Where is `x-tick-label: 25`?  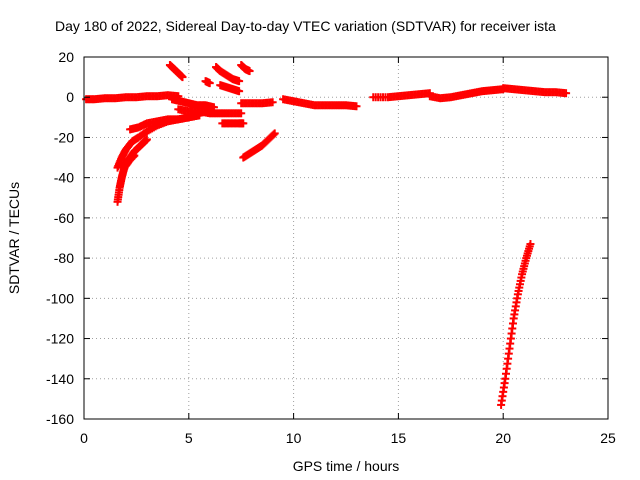 x-tick-label: 25 is located at coordinates (608, 438).